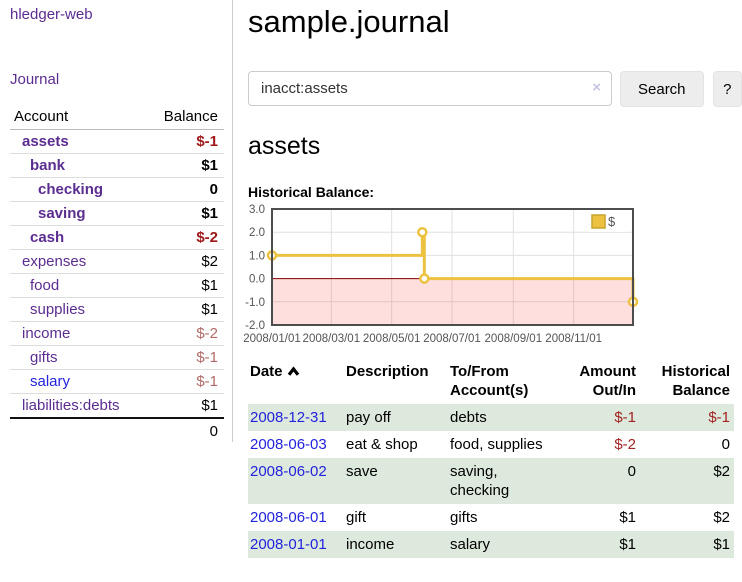 Image resolution: width=742 pixels, height=582 pixels. I want to click on transaction-date-link: 2008-12-31, so click(288, 417).